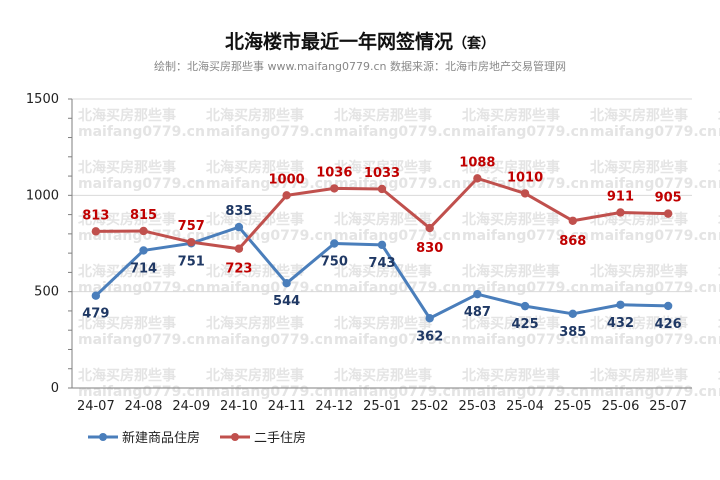 The width and height of the screenshot is (720, 480). I want to click on data-label: 750, so click(334, 262).